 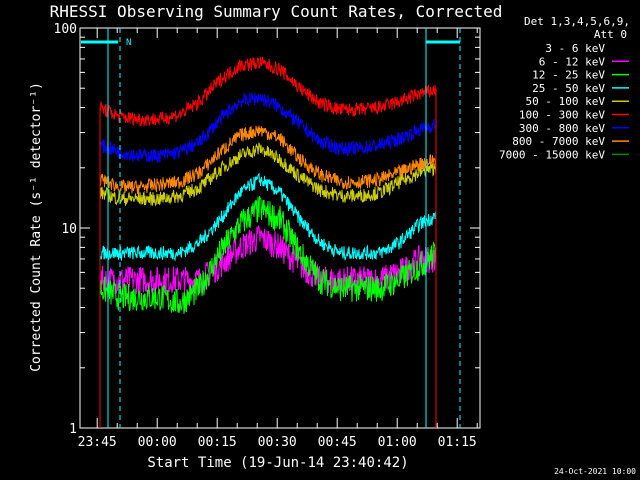 I want to click on legend-label: 12 - 25 keV, so click(x=568, y=75).